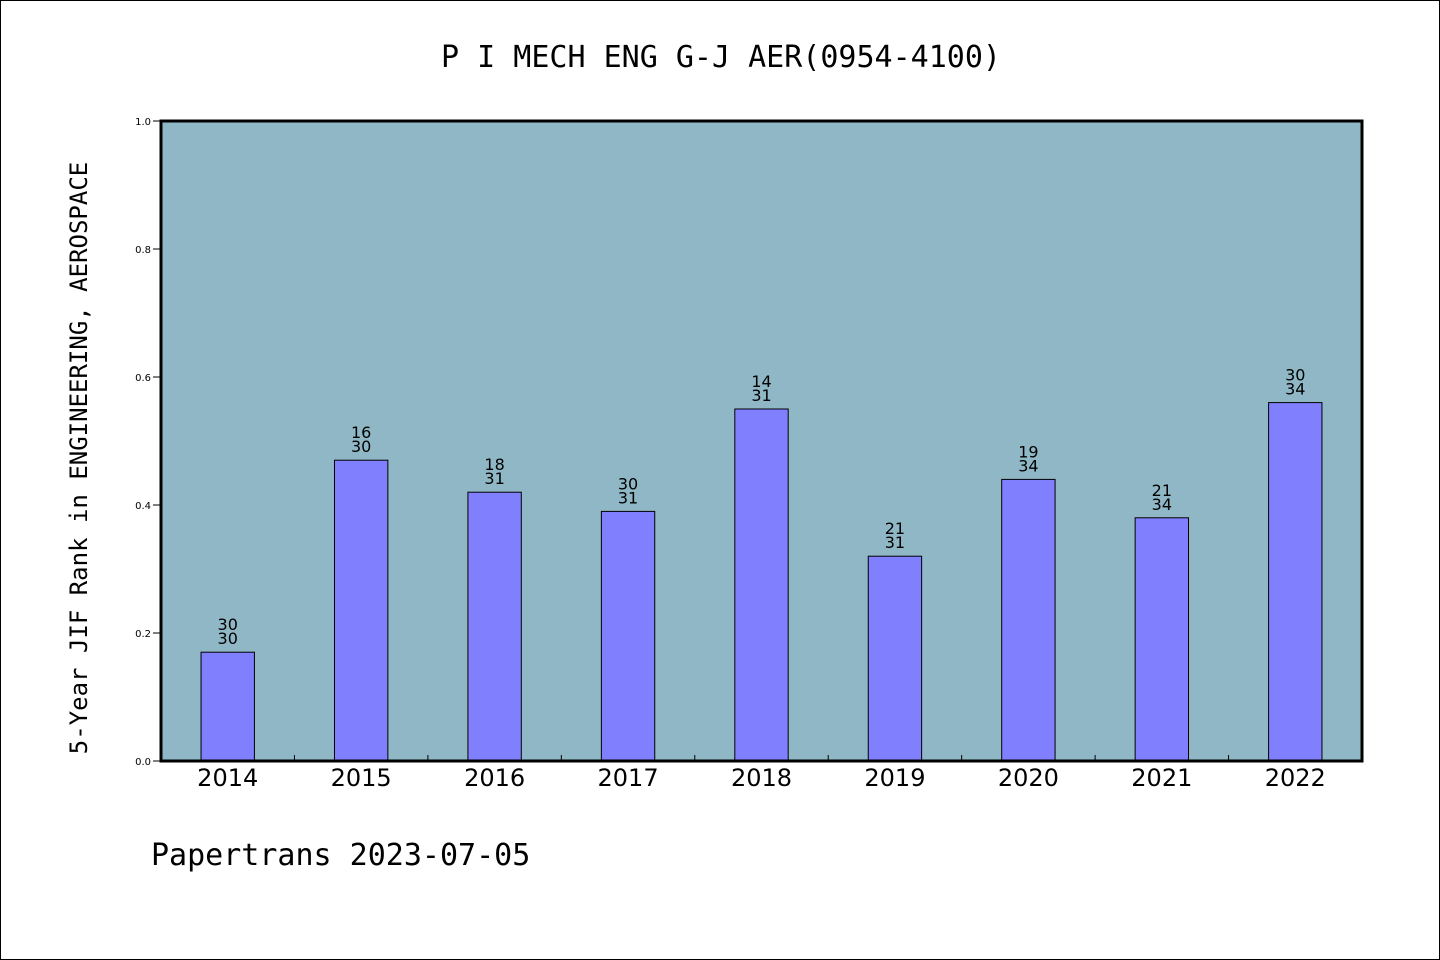 The height and width of the screenshot is (960, 1440). I want to click on y-axis: 0.0 0.2 0.4 0.6 0.8 1.0, so click(148, 442).